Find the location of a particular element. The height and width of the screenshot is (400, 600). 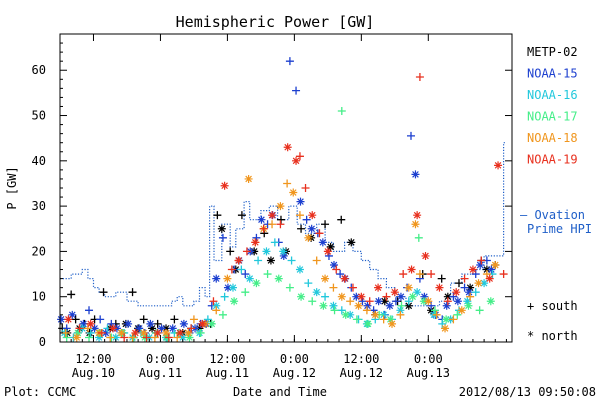

legend-marker-north: * north is located at coordinates (552, 336).